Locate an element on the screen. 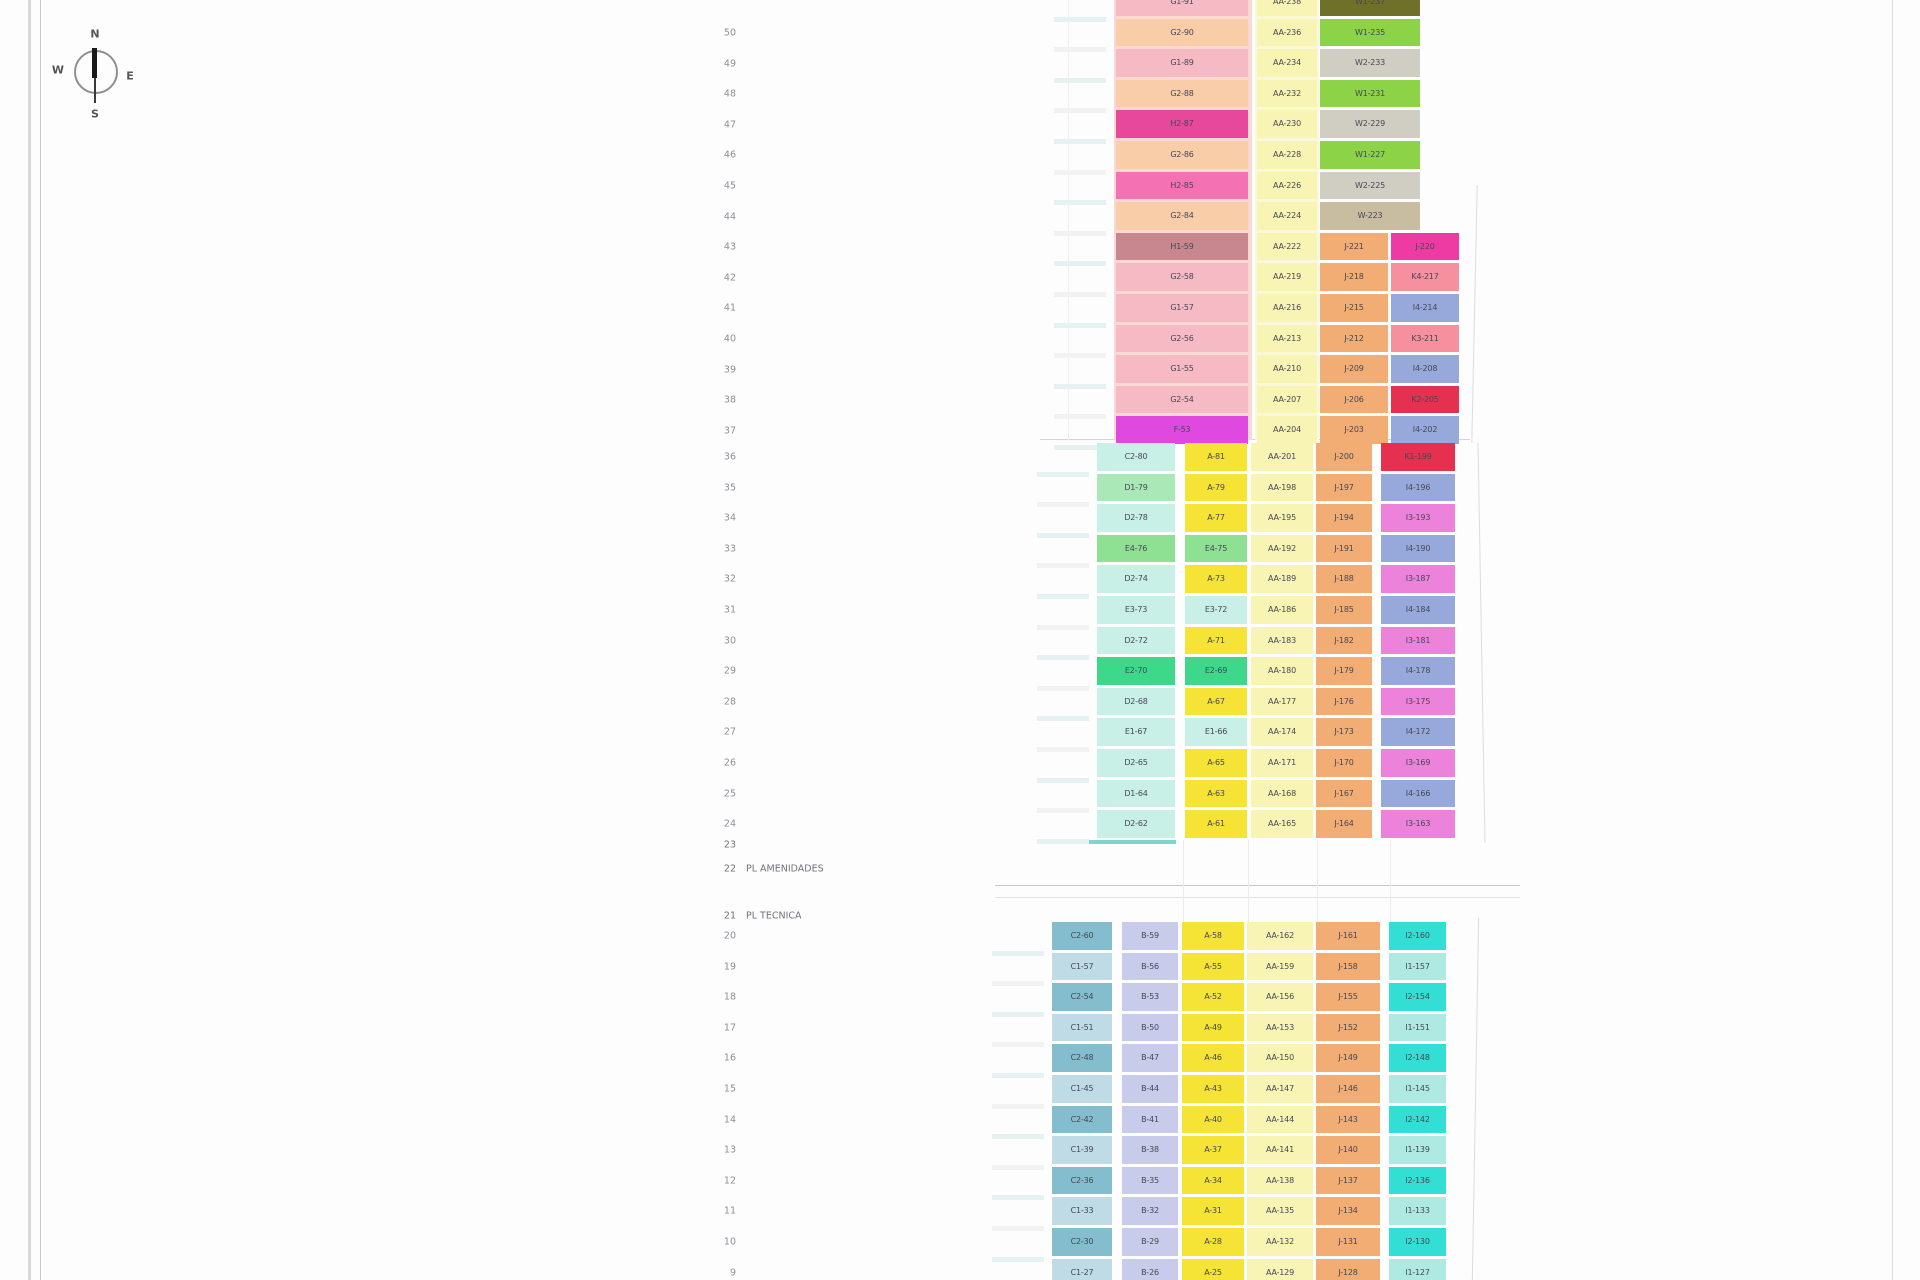 This screenshot has height=1280, width=1920. unit-cell: A-79 is located at coordinates (1216, 487).